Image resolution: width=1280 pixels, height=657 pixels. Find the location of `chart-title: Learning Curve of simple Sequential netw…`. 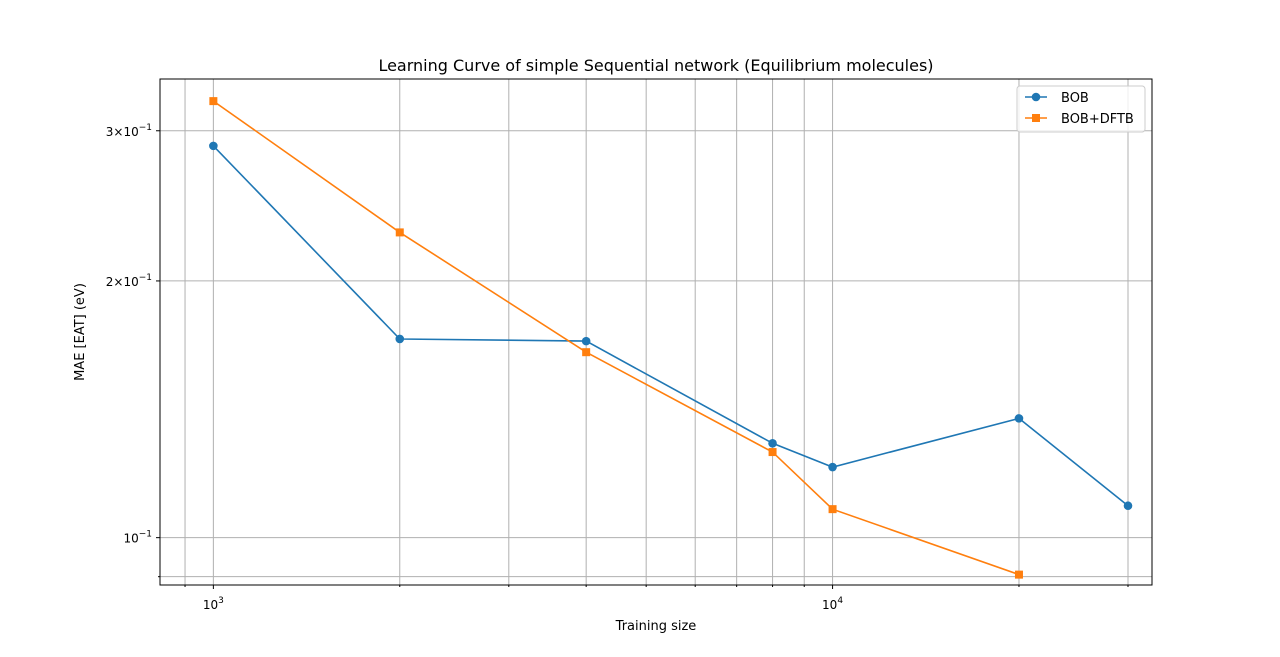

chart-title: Learning Curve of simple Sequential netw… is located at coordinates (655, 65).